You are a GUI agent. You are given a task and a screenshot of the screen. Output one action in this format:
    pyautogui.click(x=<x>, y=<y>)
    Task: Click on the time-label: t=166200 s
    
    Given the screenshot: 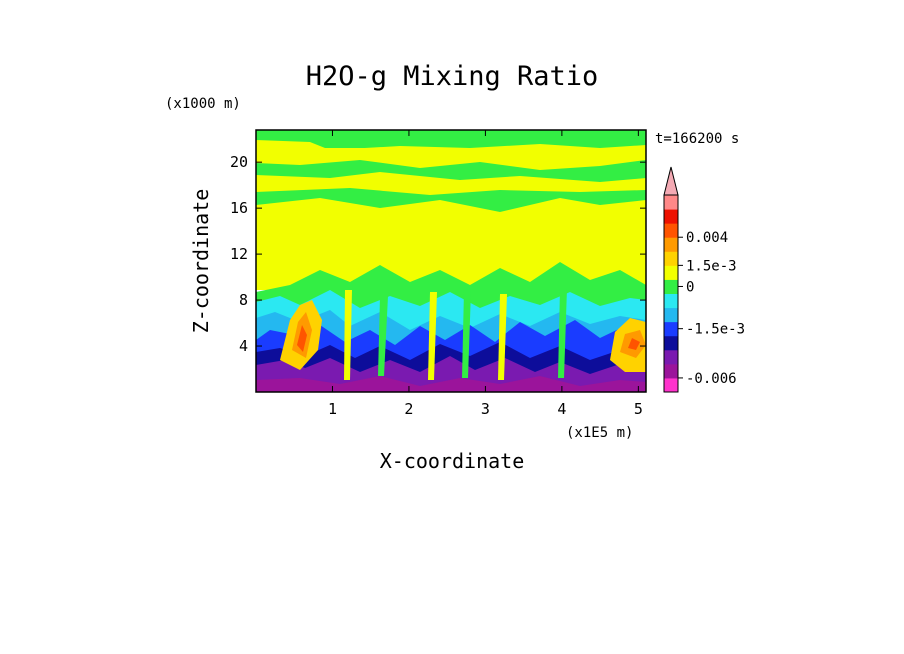 What is the action you would take?
    pyautogui.click(x=697, y=139)
    